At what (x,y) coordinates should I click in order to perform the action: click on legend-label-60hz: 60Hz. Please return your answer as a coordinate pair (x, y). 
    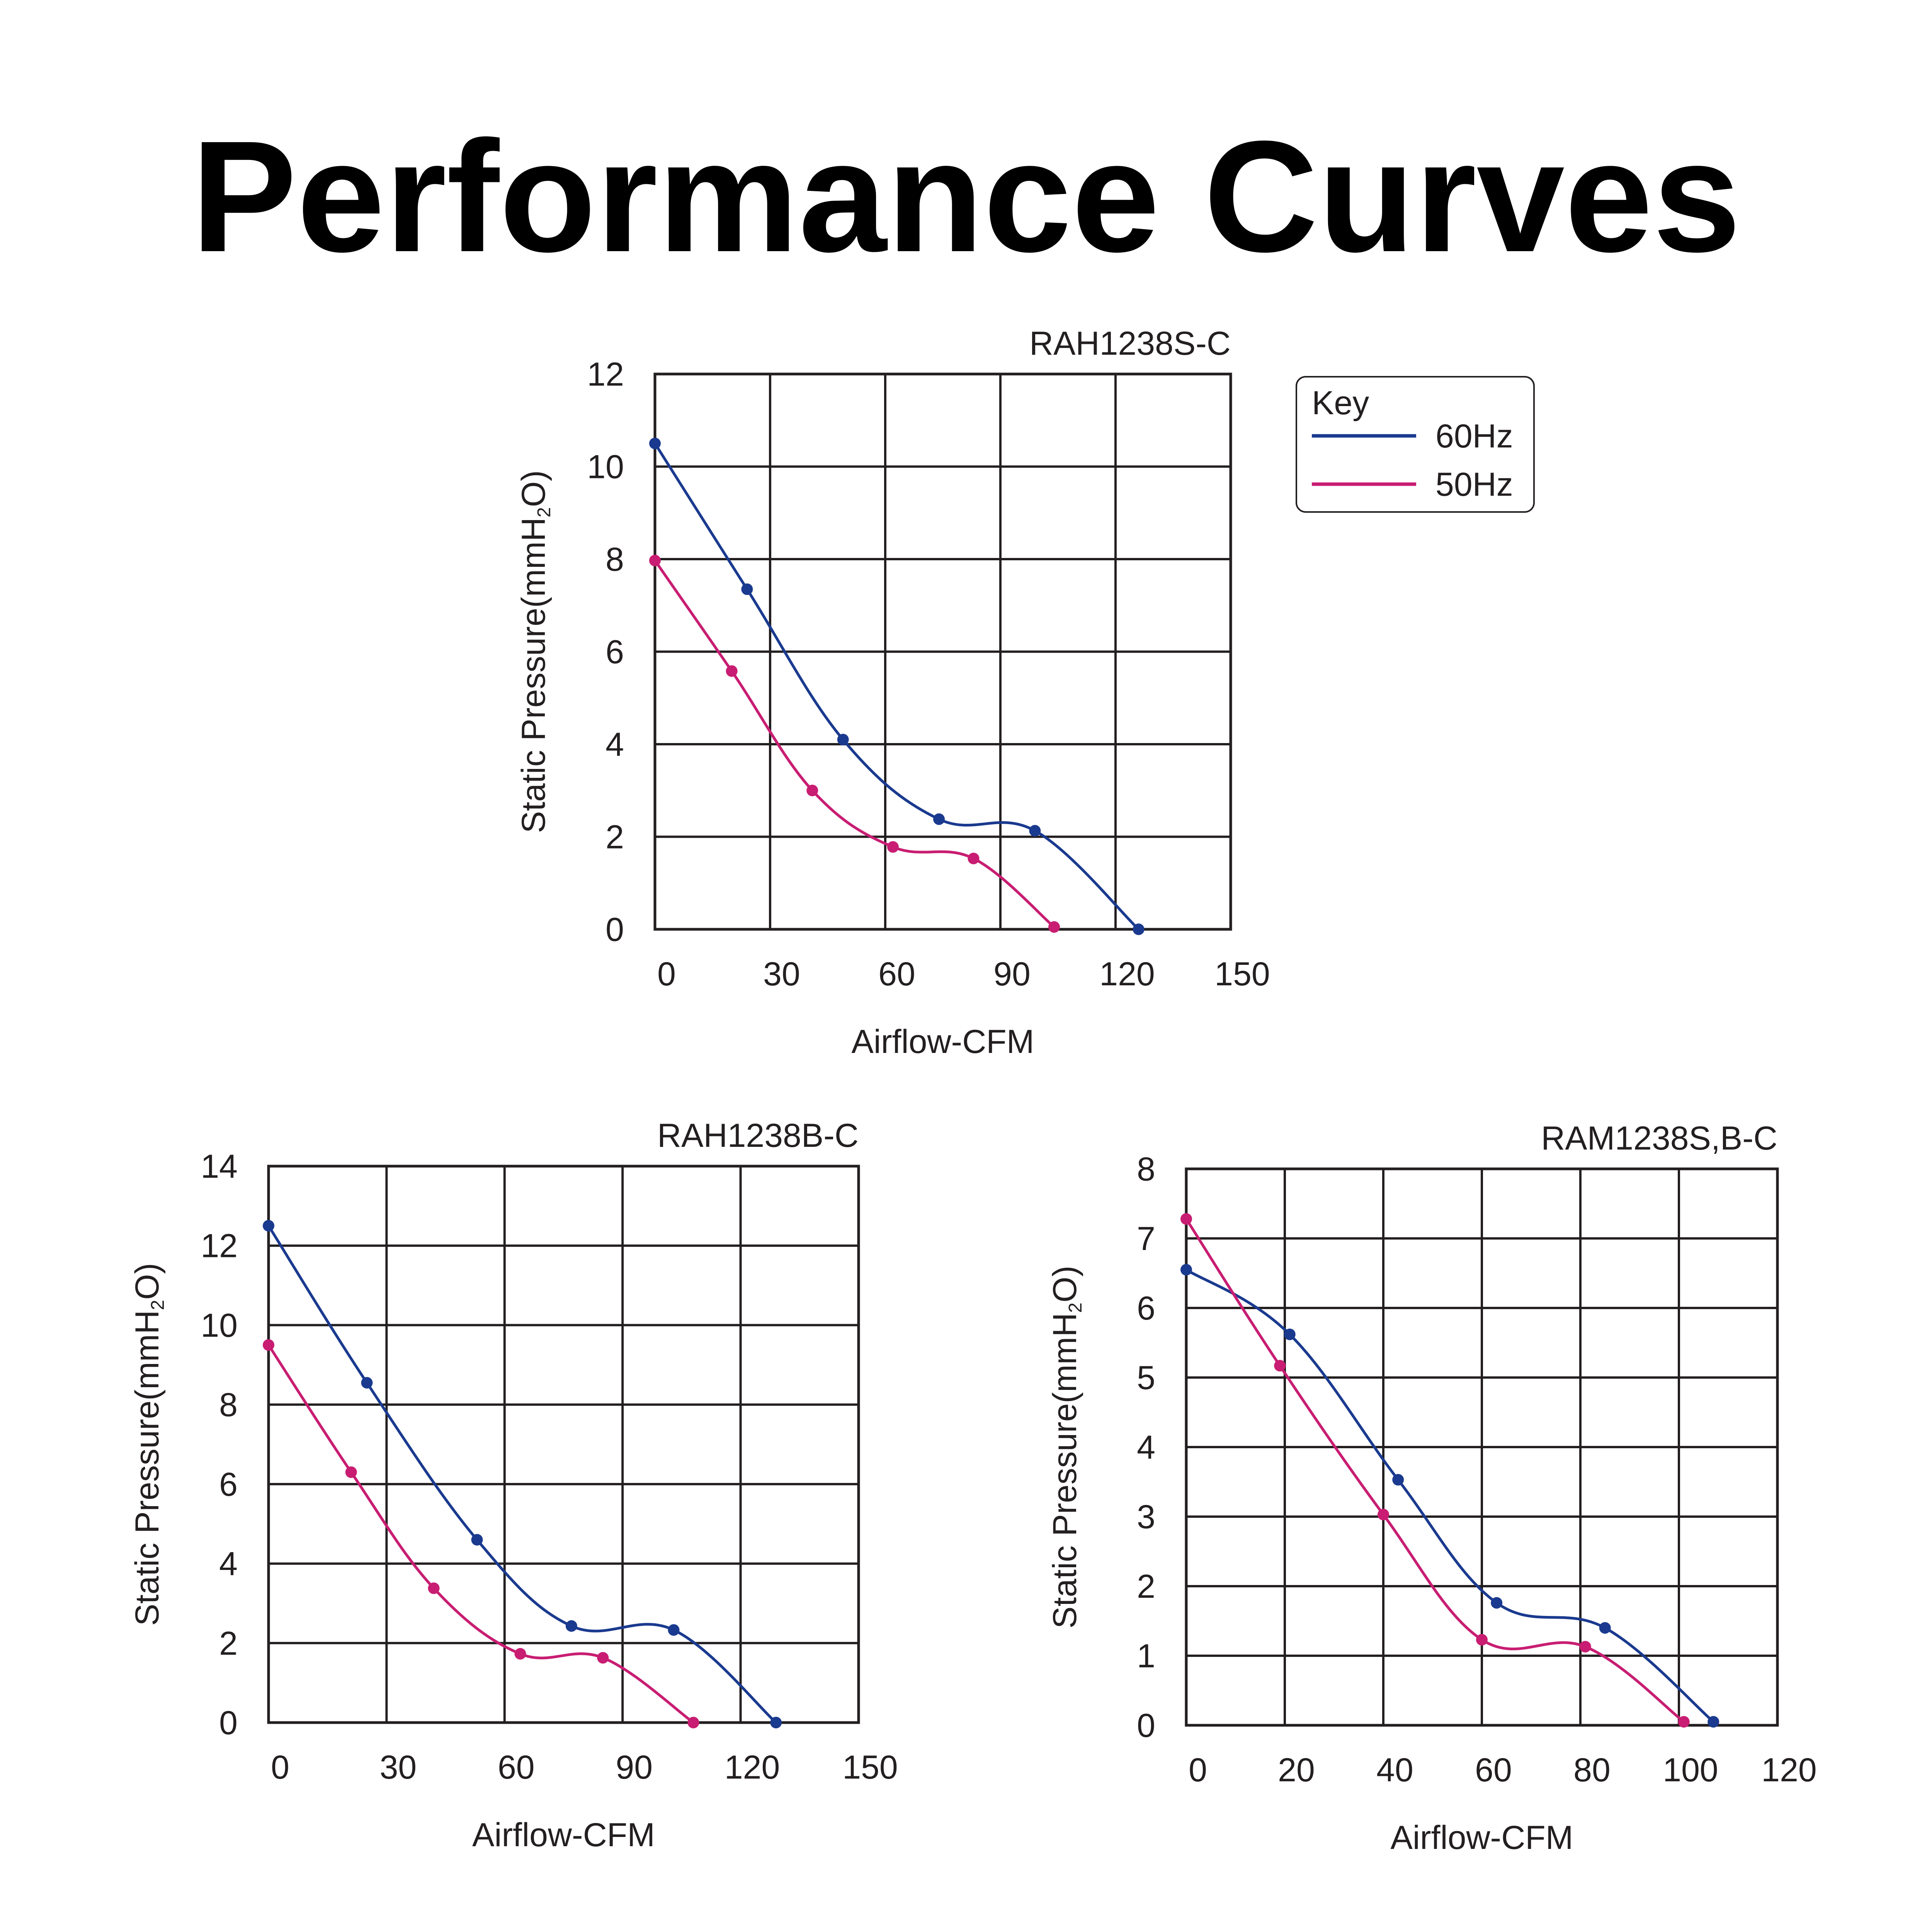
    Looking at the image, I should click on (1474, 436).